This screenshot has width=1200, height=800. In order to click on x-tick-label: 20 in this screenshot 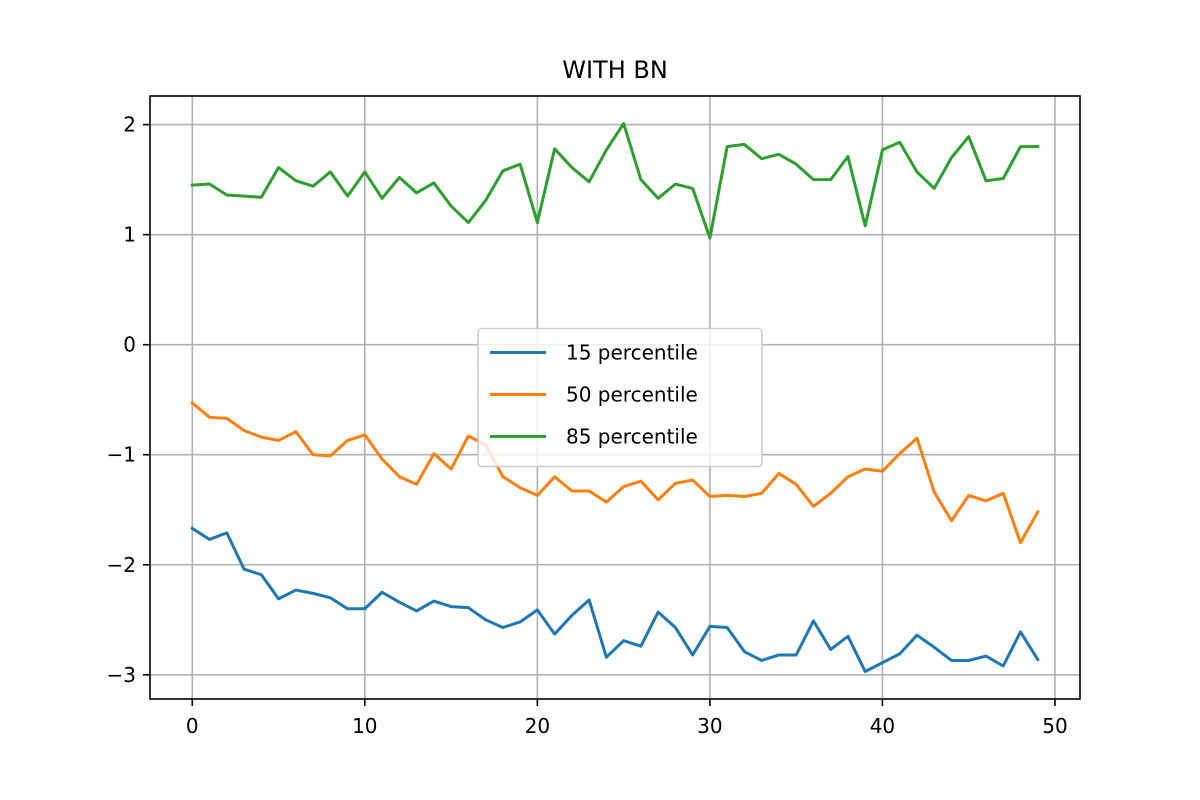, I will do `click(537, 726)`.